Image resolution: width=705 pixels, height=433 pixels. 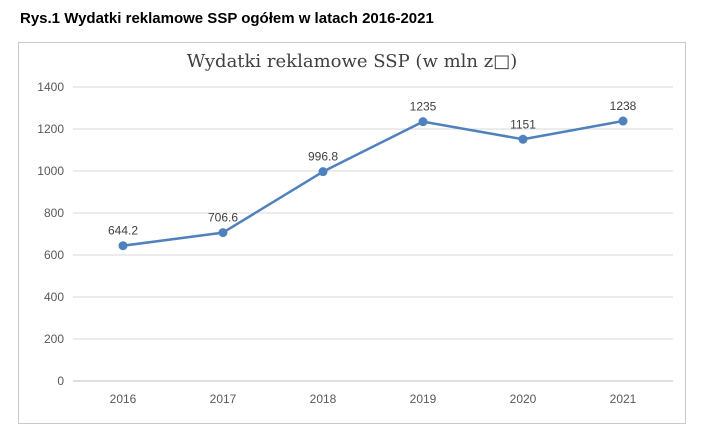 What do you see at coordinates (54, 339) in the screenshot?
I see `y-tick-label: 200` at bounding box center [54, 339].